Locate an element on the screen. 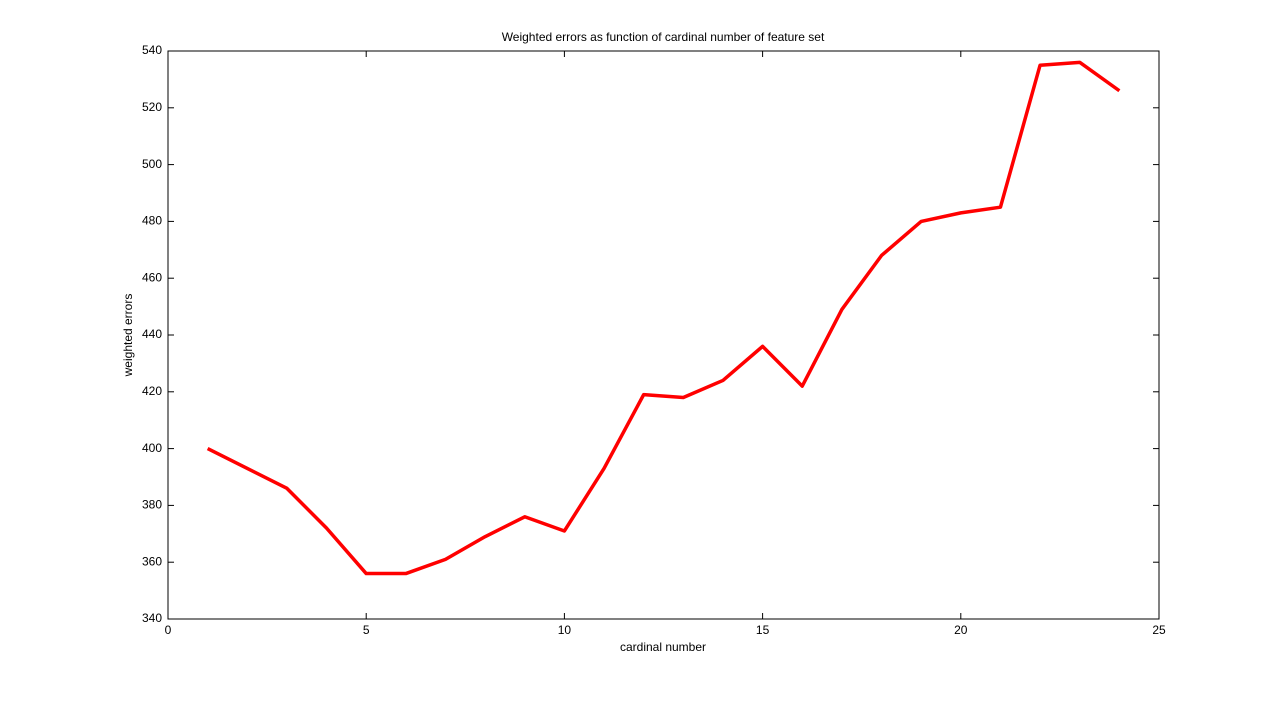 Image resolution: width=1281 pixels, height=701 pixels. y-tick-label: 440 is located at coordinates (152, 334).